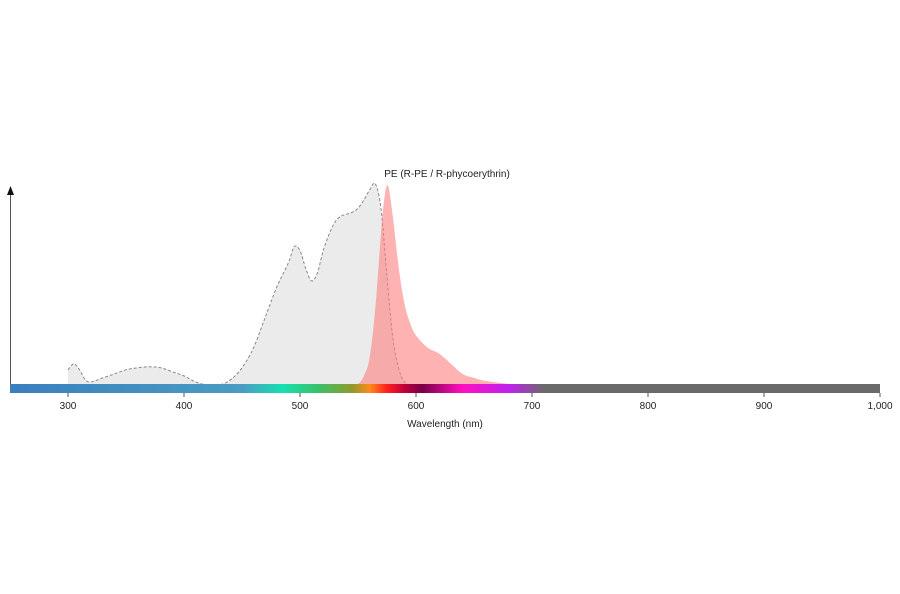 The width and height of the screenshot is (900, 594). I want to click on x-tick-label: 800, so click(648, 406).